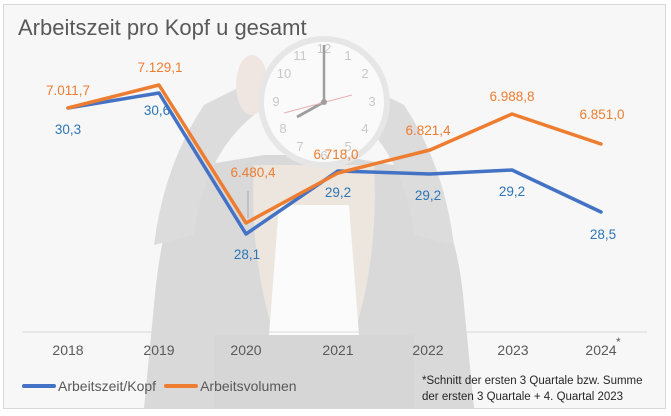  I want to click on x-tick-2020: 2020, so click(246, 350).